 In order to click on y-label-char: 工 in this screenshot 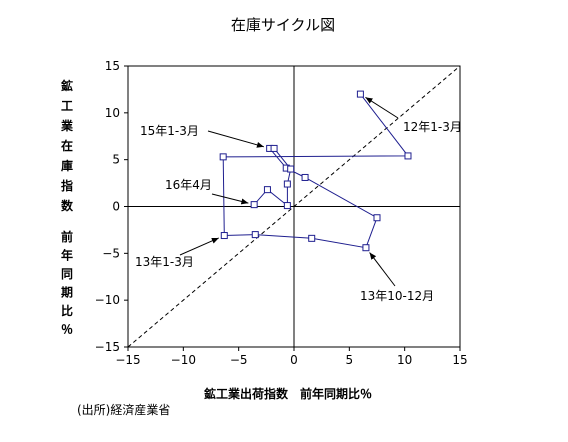, I will do `click(67, 106)`.